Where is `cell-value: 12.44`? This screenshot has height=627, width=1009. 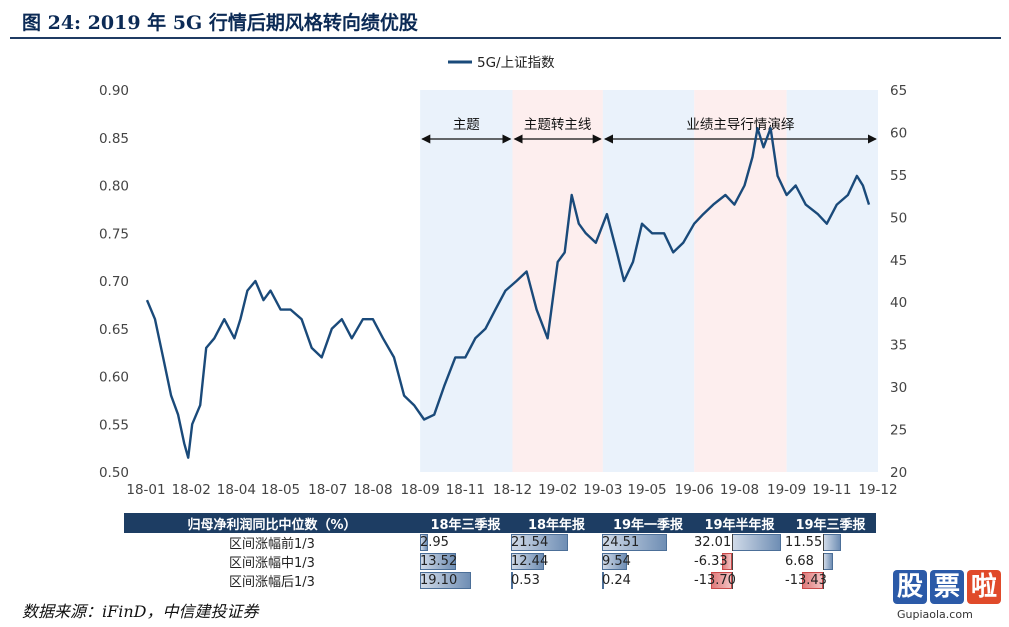
cell-value: 12.44 is located at coordinates (530, 561).